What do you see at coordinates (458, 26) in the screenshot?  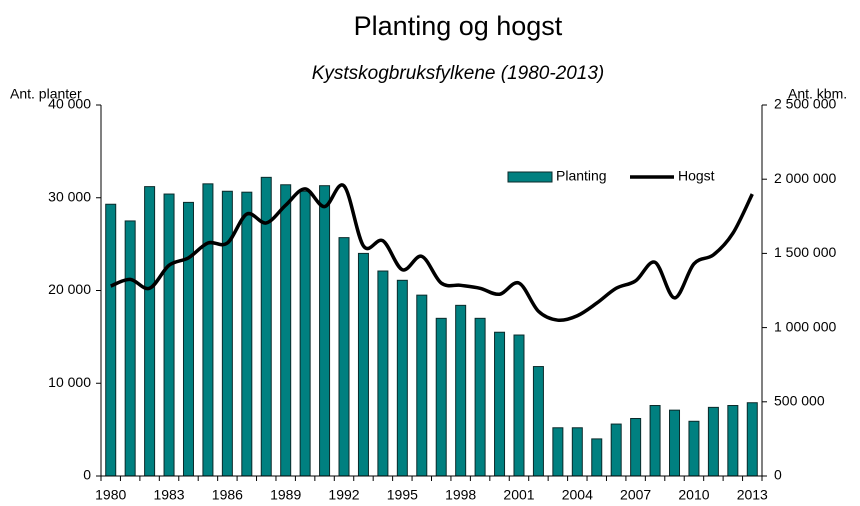 I see `chart-title: Planting og hogst` at bounding box center [458, 26].